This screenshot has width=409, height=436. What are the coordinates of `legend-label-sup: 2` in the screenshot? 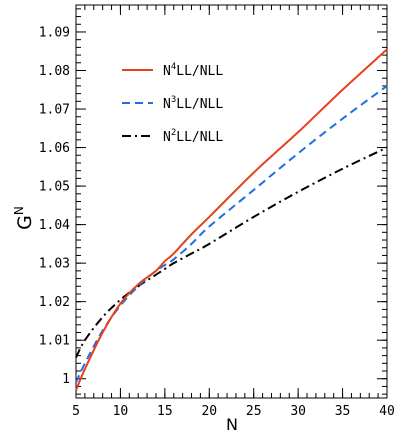 It's located at (173, 133).